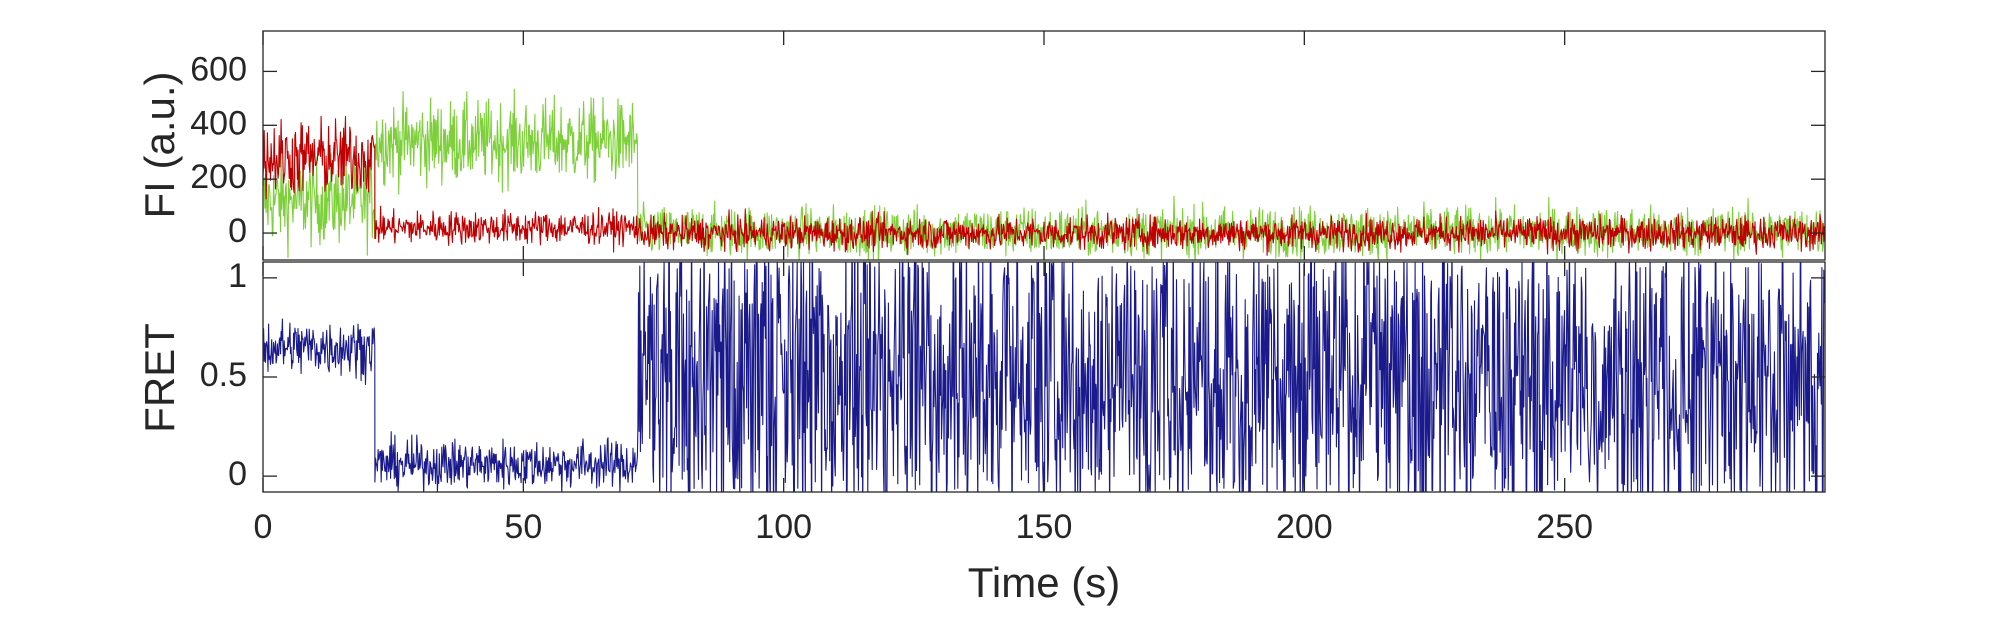  Describe the element at coordinates (523, 527) in the screenshot. I see `x-tick-label: 50` at that location.